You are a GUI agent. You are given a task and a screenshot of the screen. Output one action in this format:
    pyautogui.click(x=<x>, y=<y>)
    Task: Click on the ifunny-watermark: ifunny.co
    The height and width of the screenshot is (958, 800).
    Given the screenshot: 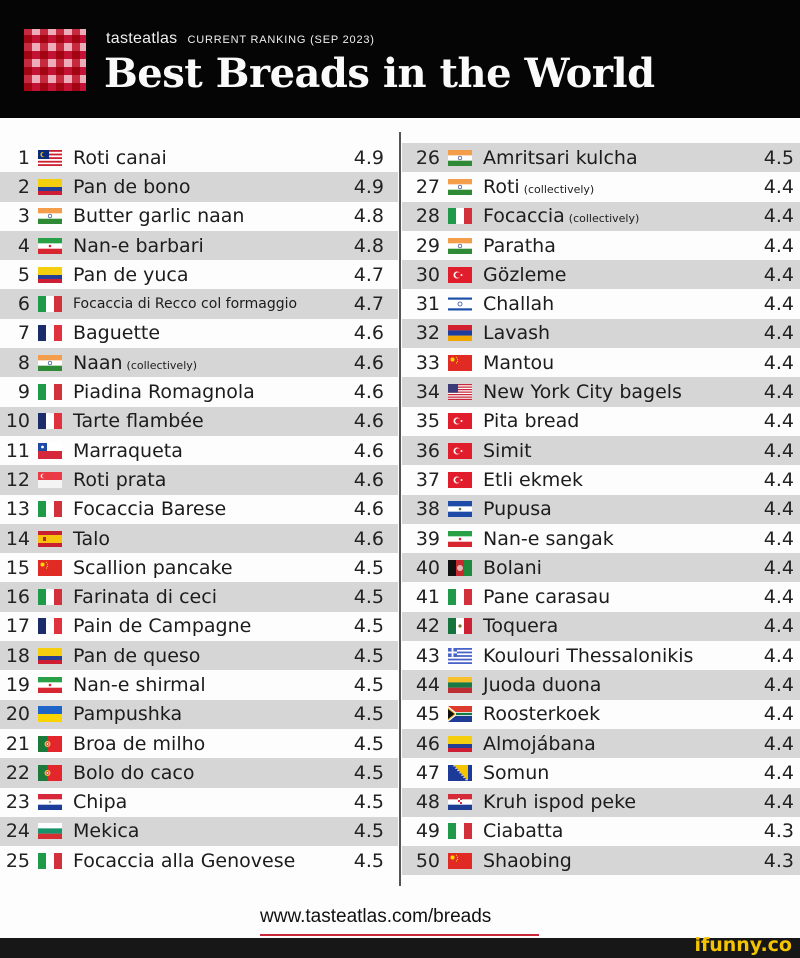 What is the action you would take?
    pyautogui.click(x=743, y=945)
    